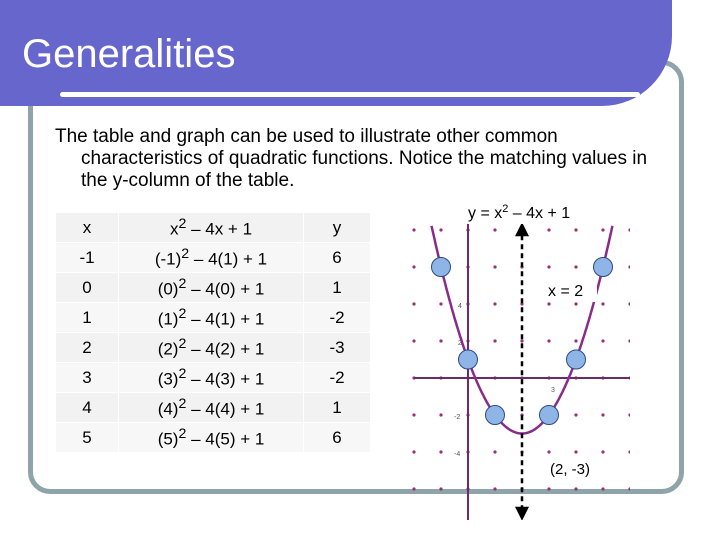 The width and height of the screenshot is (720, 540). Describe the element at coordinates (87, 437) in the screenshot. I see `cell-x: 5` at that location.